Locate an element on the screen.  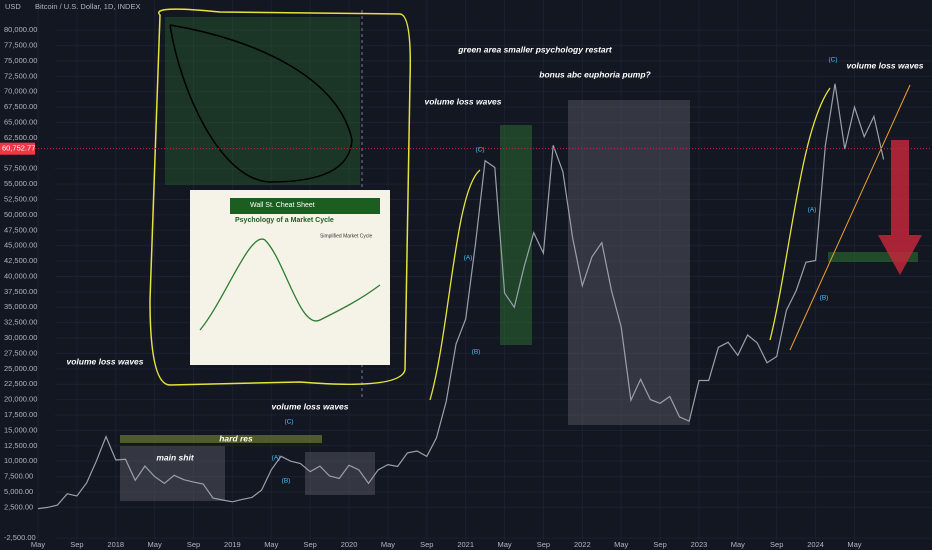
y-tick-label: 77,500.00 is located at coordinates (20, 45).